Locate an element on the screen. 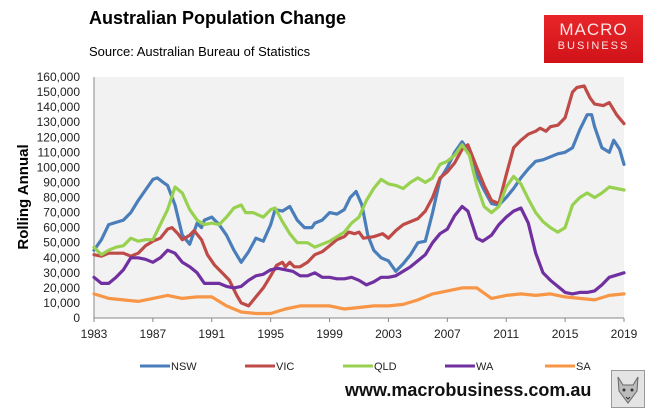  y-tick-label: 0 is located at coordinates (76, 318).